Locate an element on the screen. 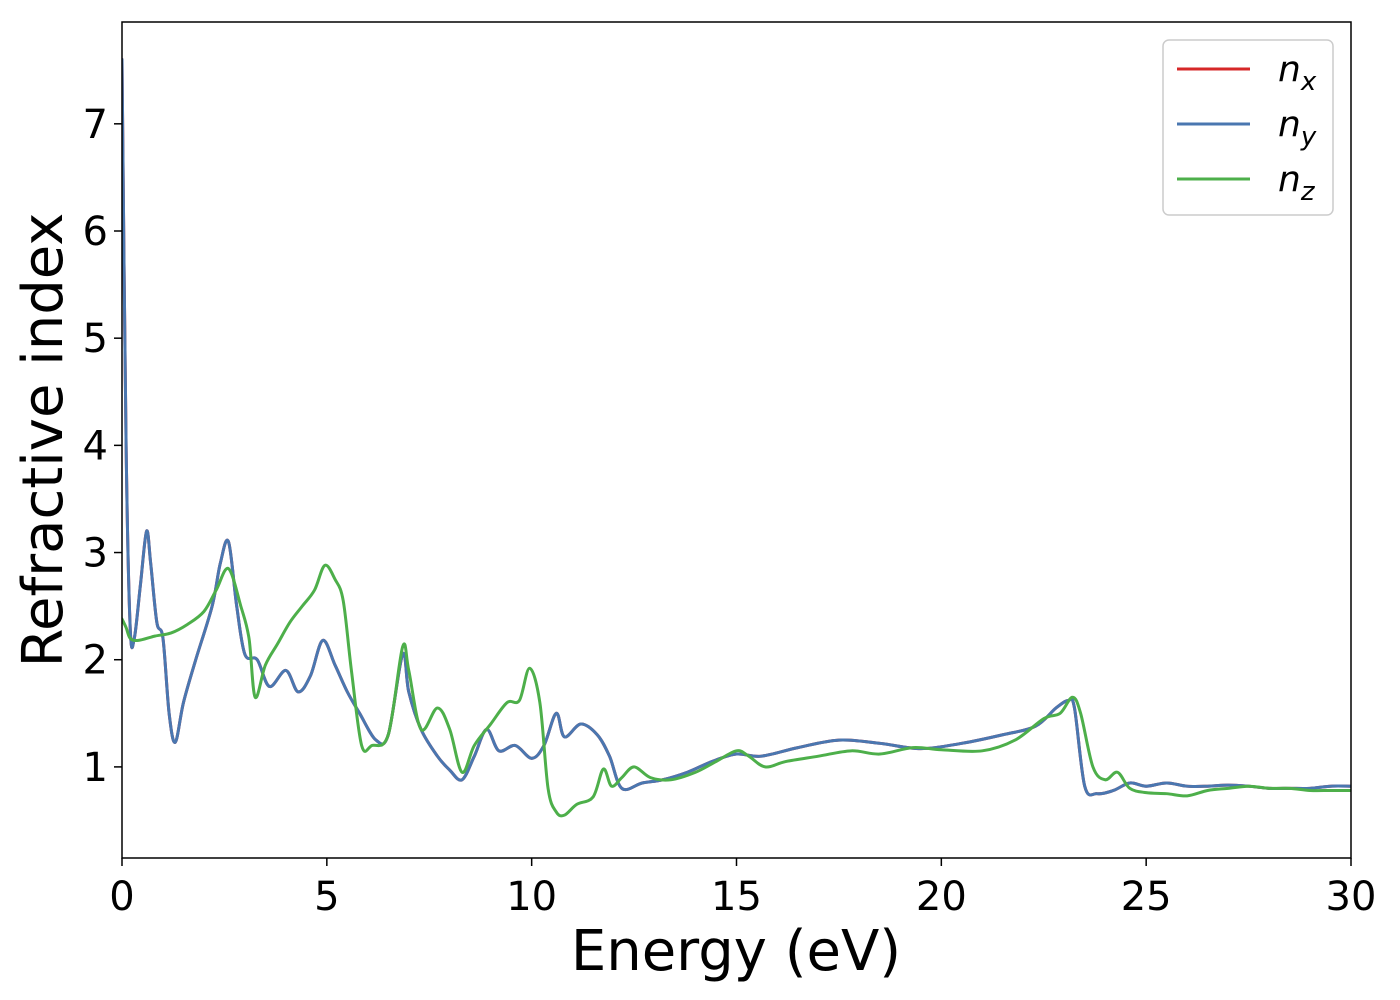 The width and height of the screenshot is (1400, 1000). legend-label-subscript: y is located at coordinates (1308, 137).